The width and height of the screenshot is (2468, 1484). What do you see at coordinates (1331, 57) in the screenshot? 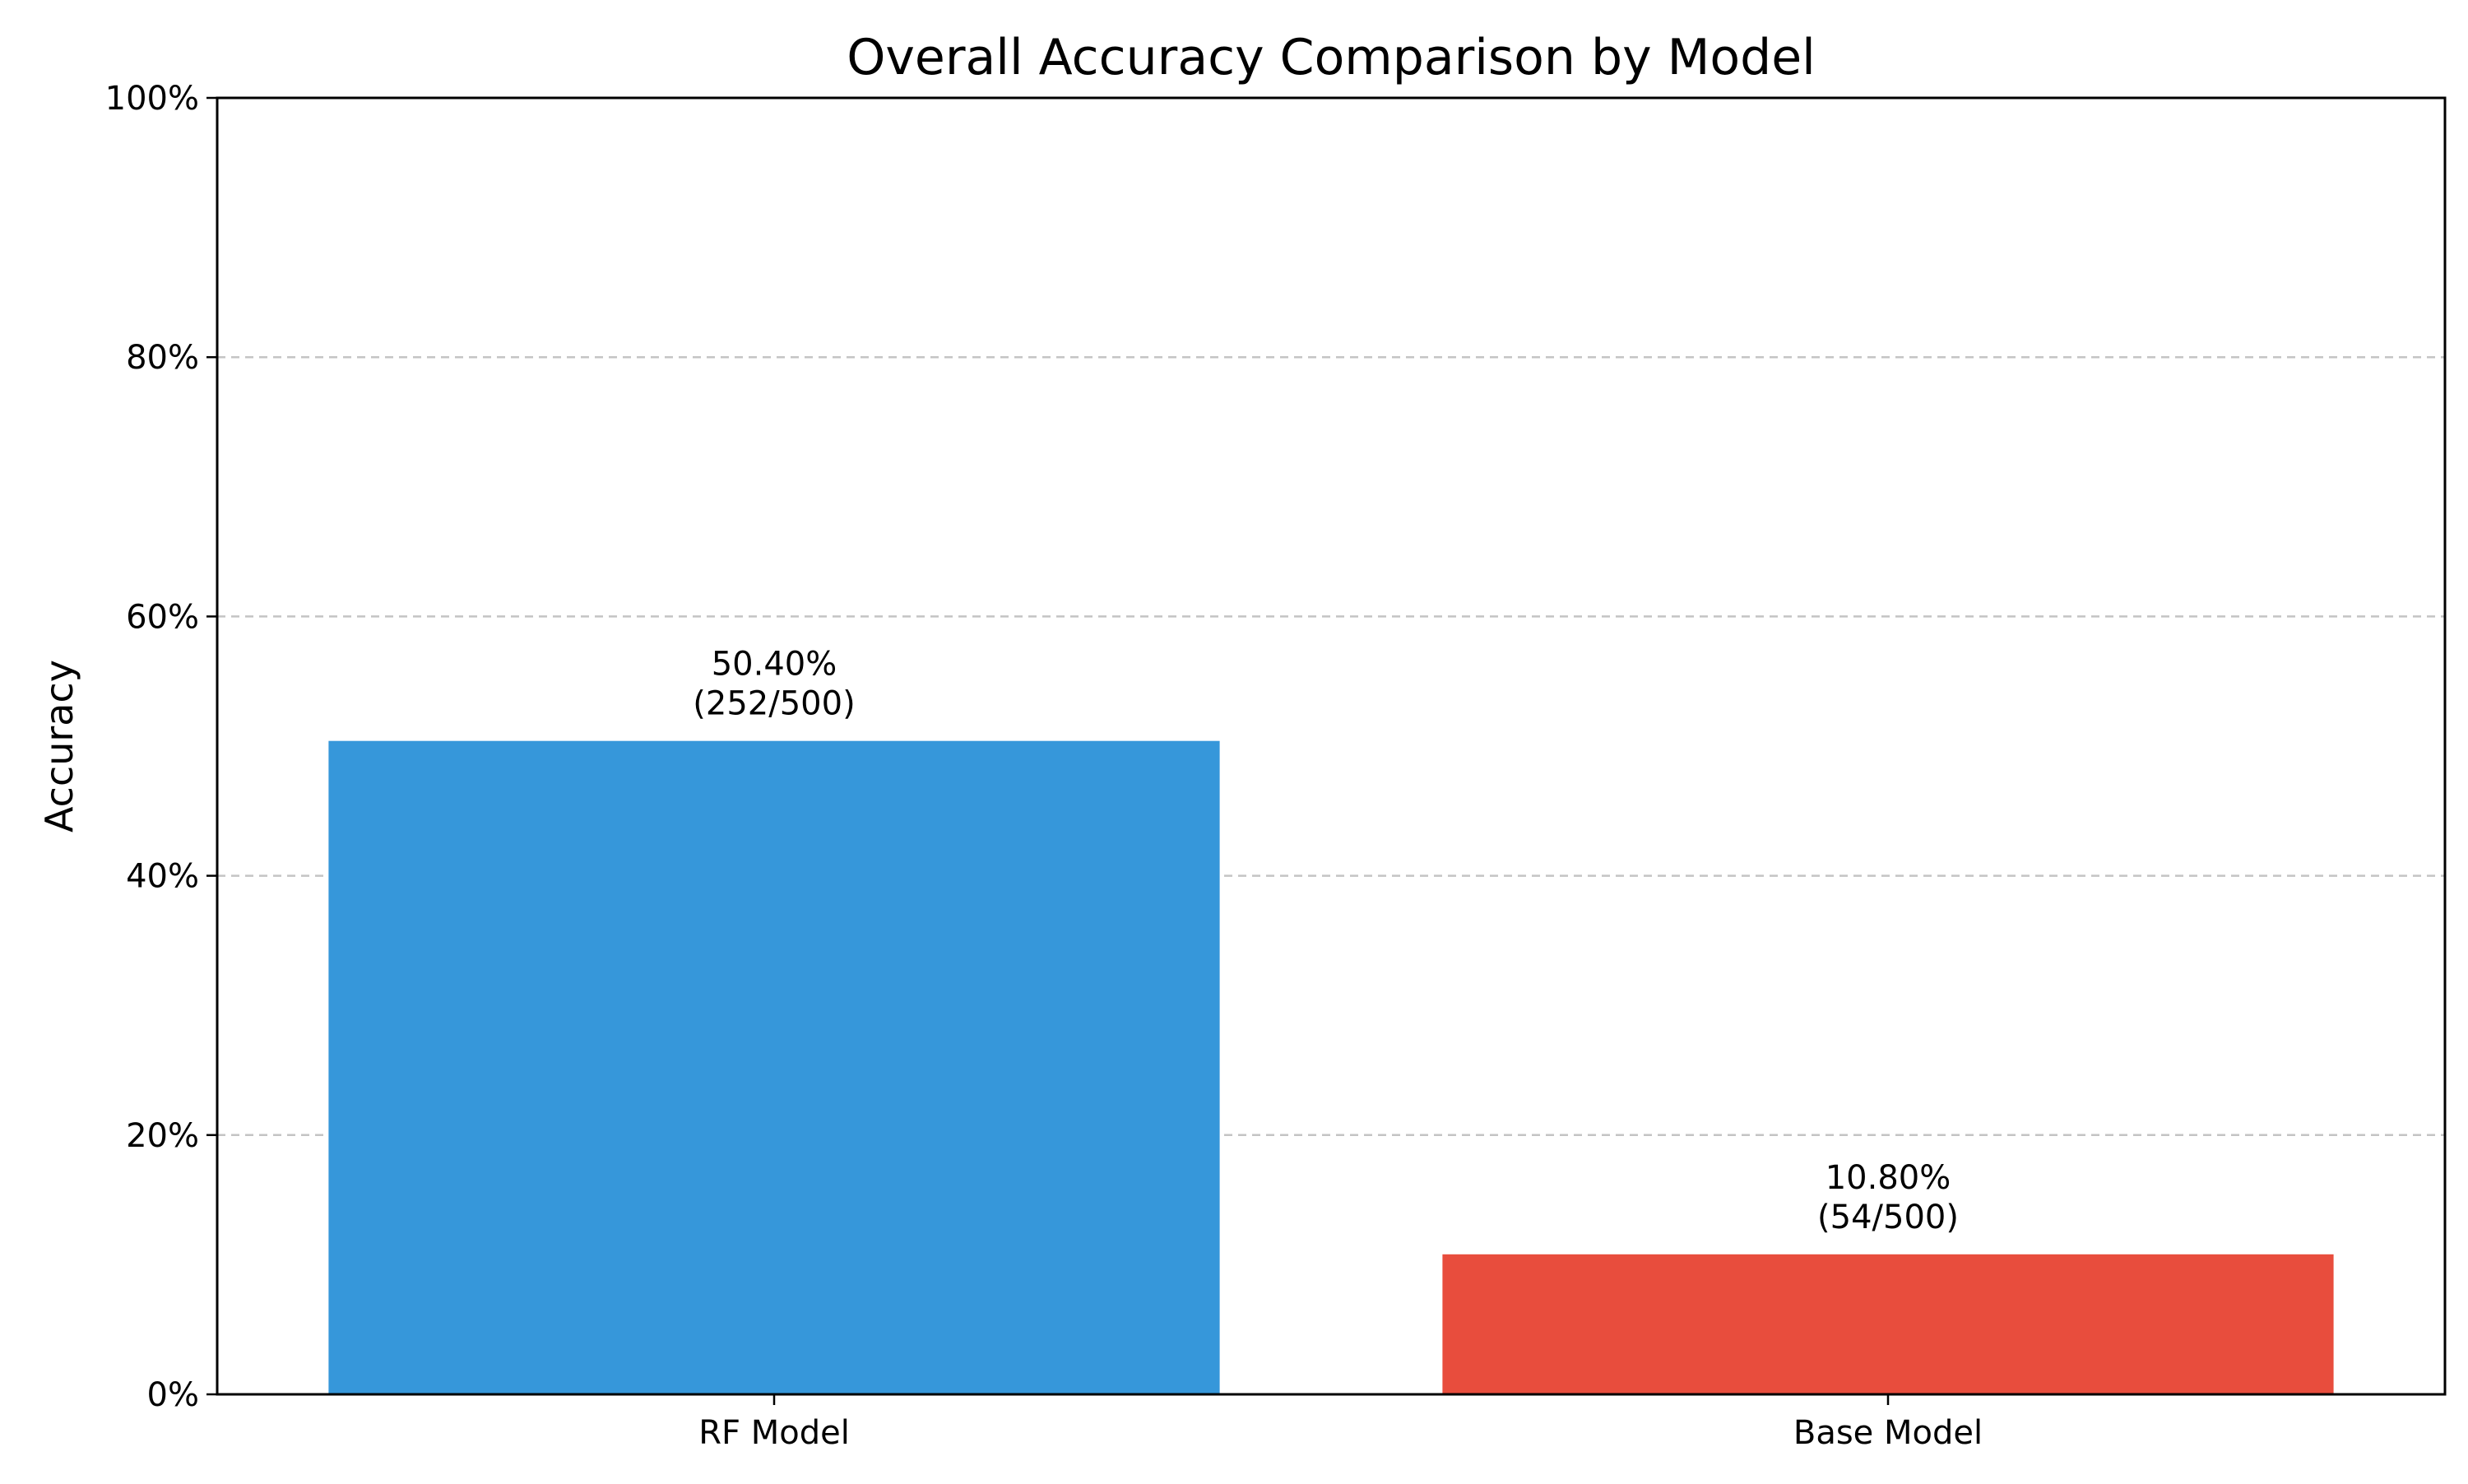
I see `chart-title: Overall Accuracy Comparison by Model` at bounding box center [1331, 57].